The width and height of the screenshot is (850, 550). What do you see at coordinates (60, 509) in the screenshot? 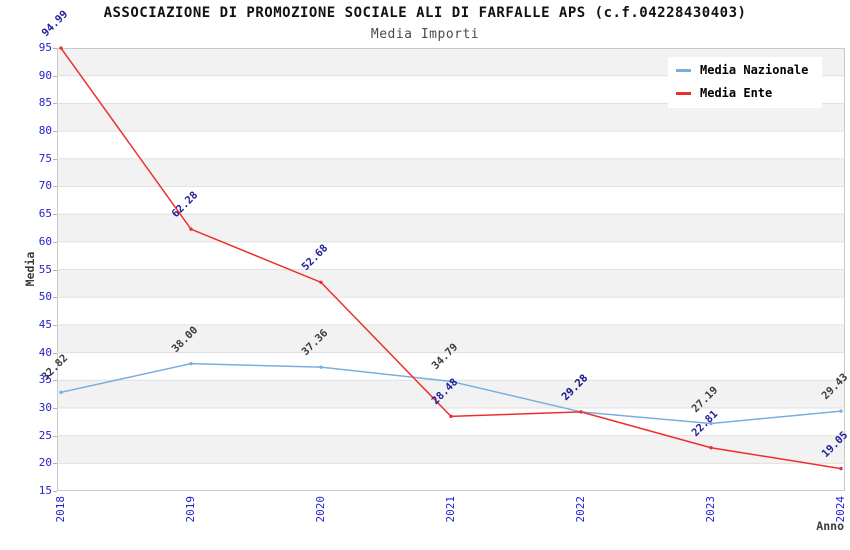
I see `x-tick-label: 2018` at bounding box center [60, 509].